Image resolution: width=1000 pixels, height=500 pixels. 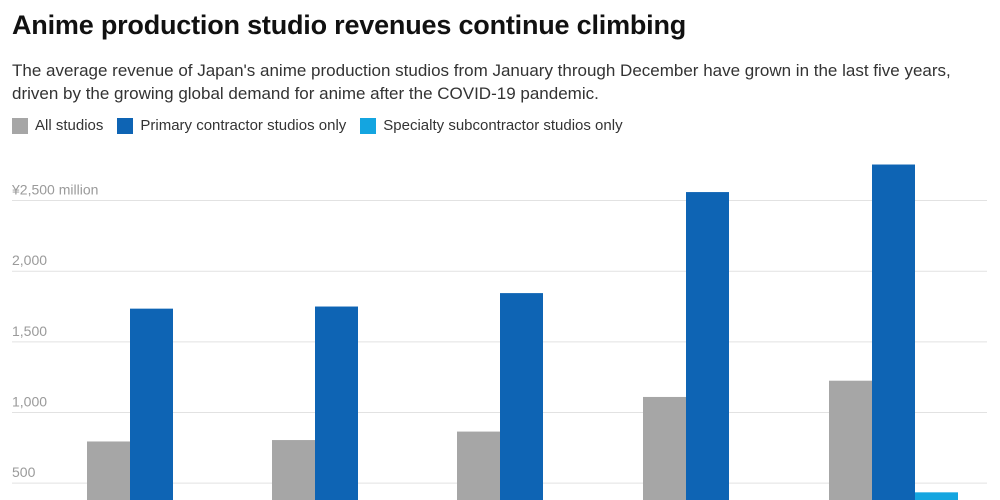 What do you see at coordinates (336, 403) in the screenshot?
I see `bar-series1-group1` at bounding box center [336, 403].